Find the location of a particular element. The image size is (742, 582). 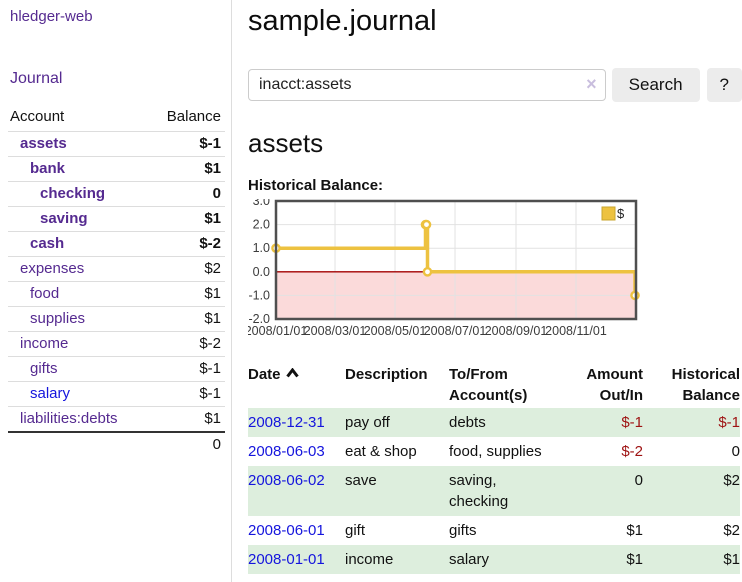

account-cell: assets is located at coordinates (78, 144).